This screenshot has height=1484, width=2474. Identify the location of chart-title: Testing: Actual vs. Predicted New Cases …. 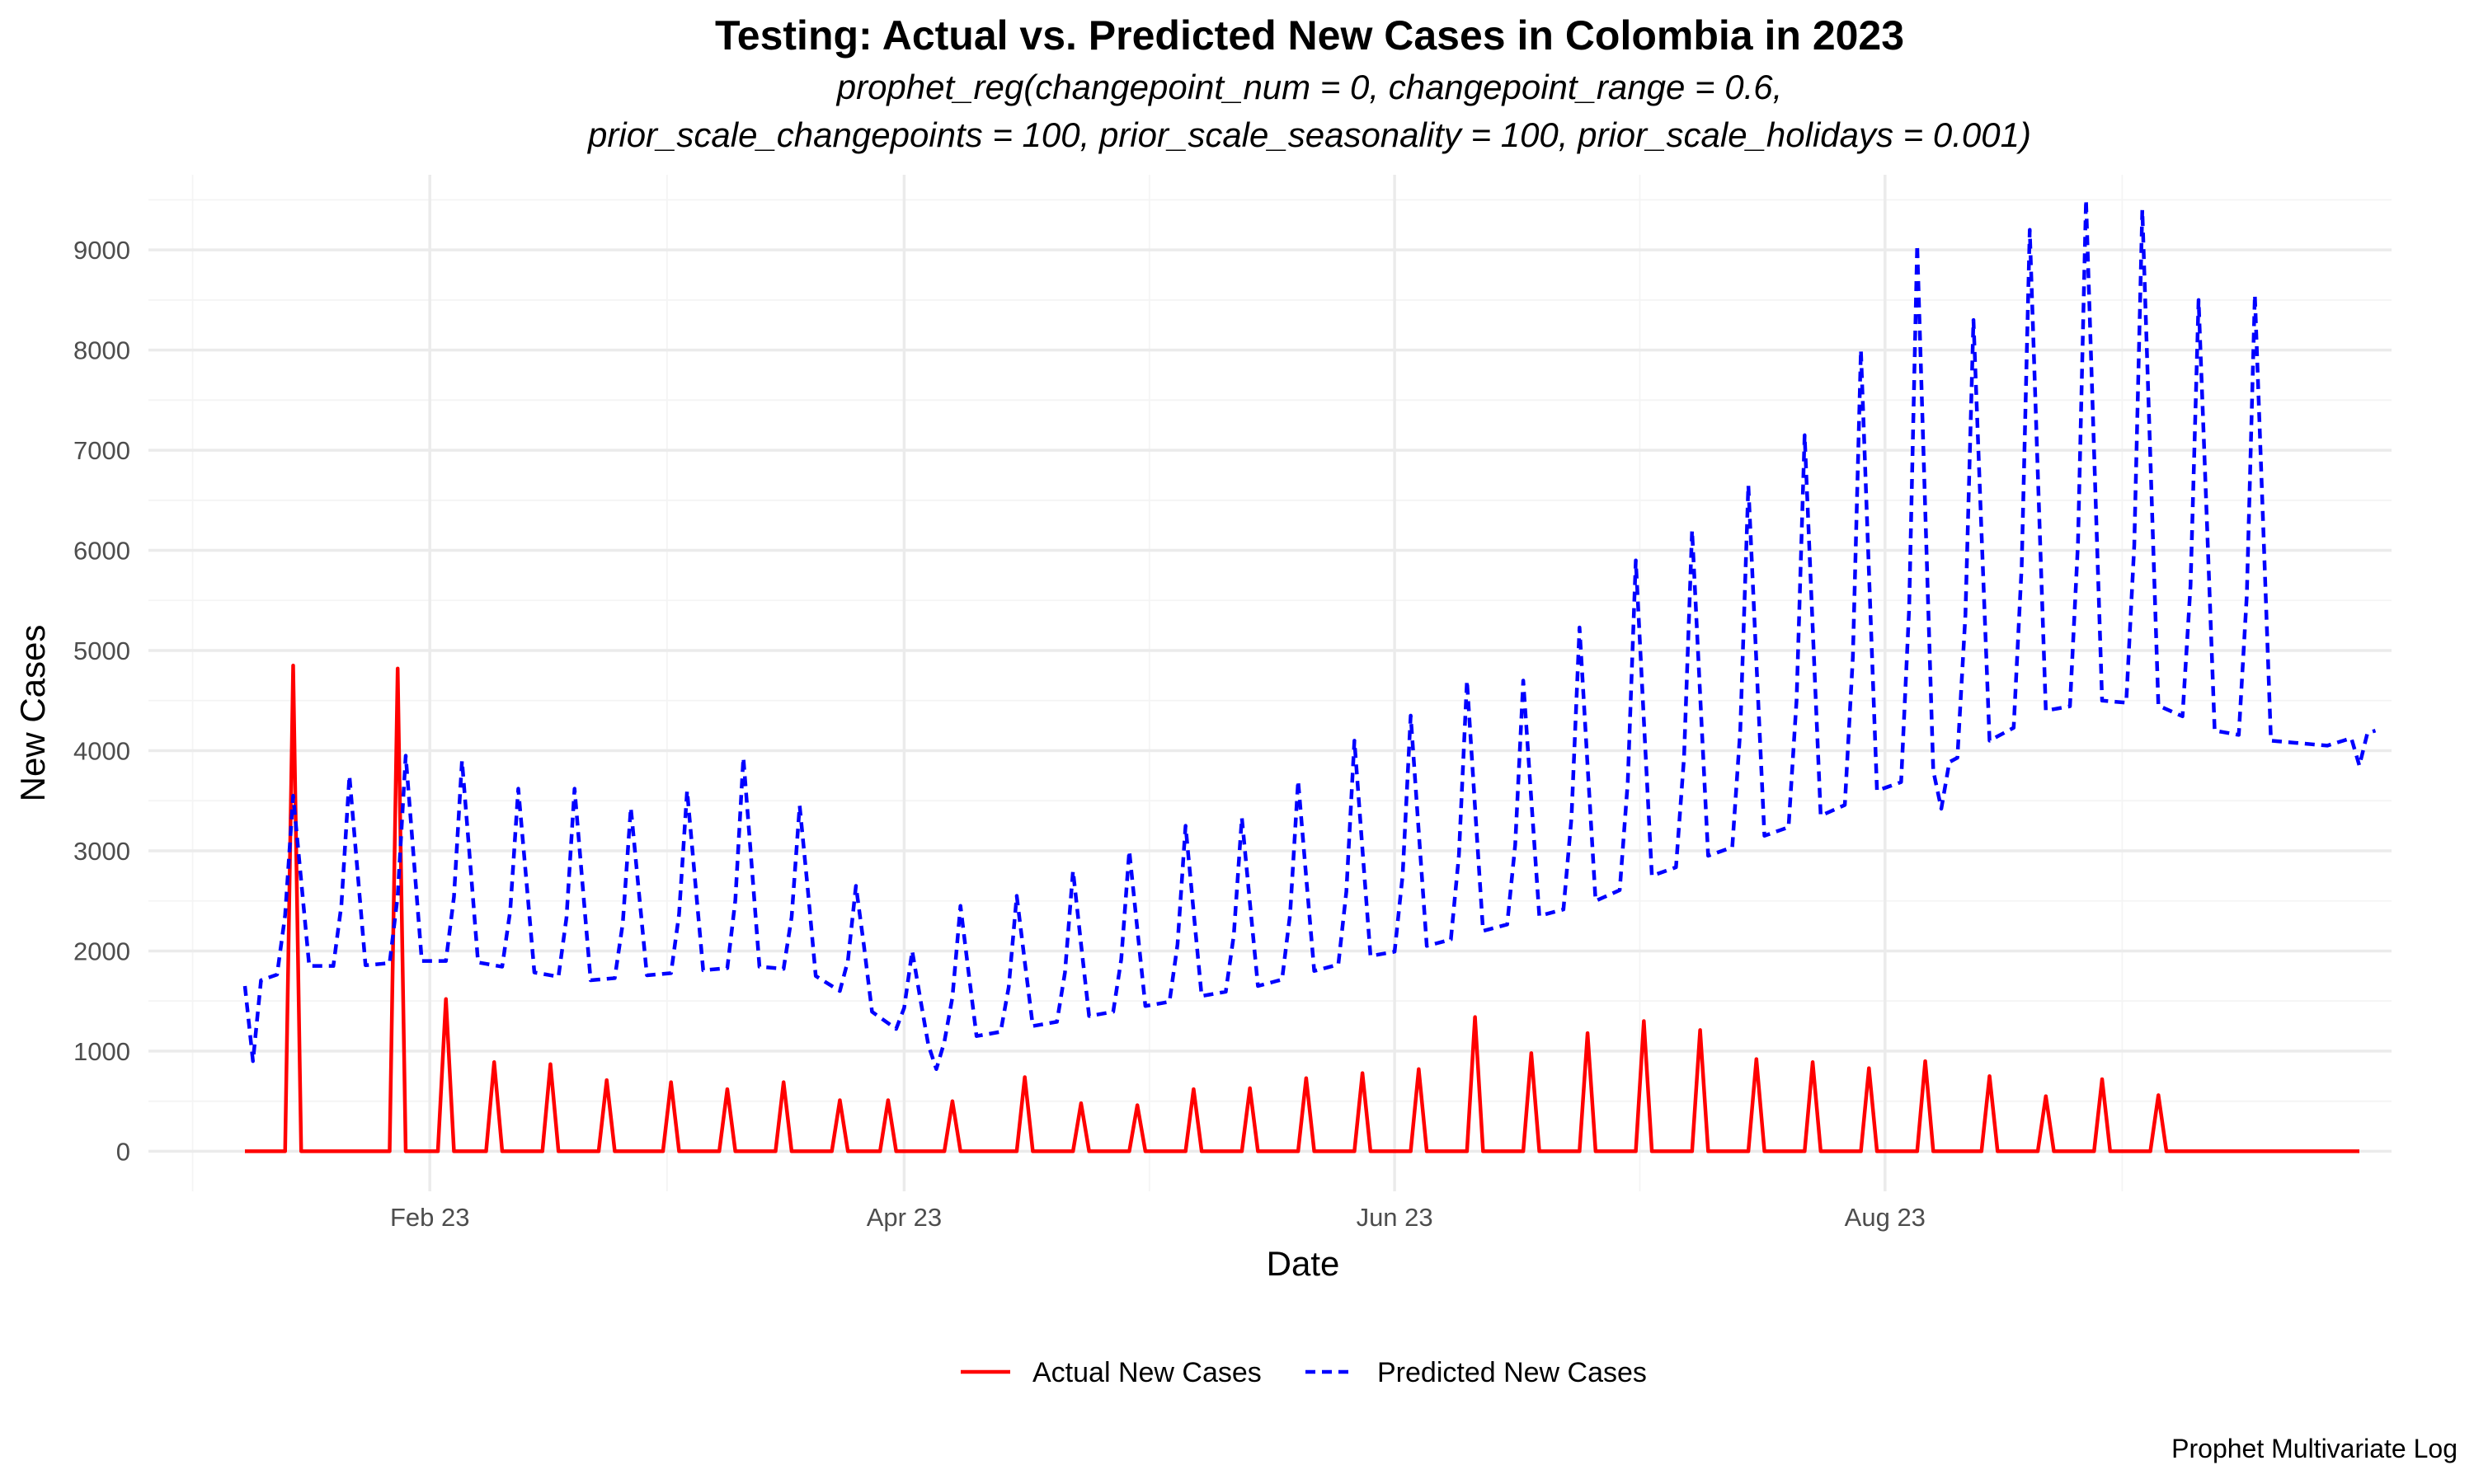
(1309, 35).